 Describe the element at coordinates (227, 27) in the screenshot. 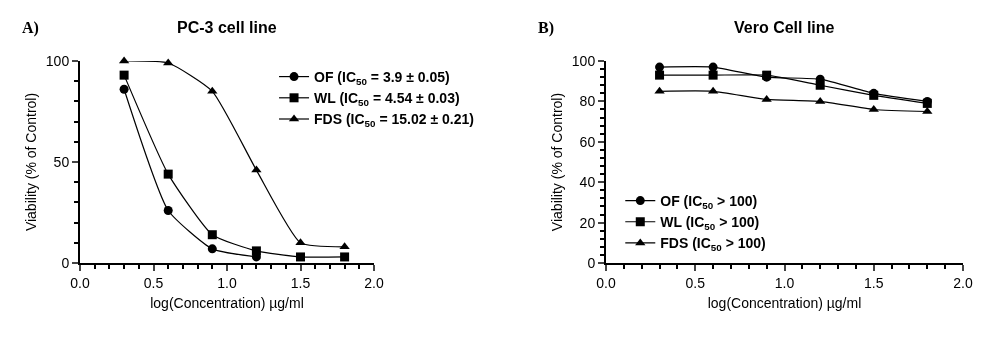

I see `chart-title: PC-3 cell line` at that location.